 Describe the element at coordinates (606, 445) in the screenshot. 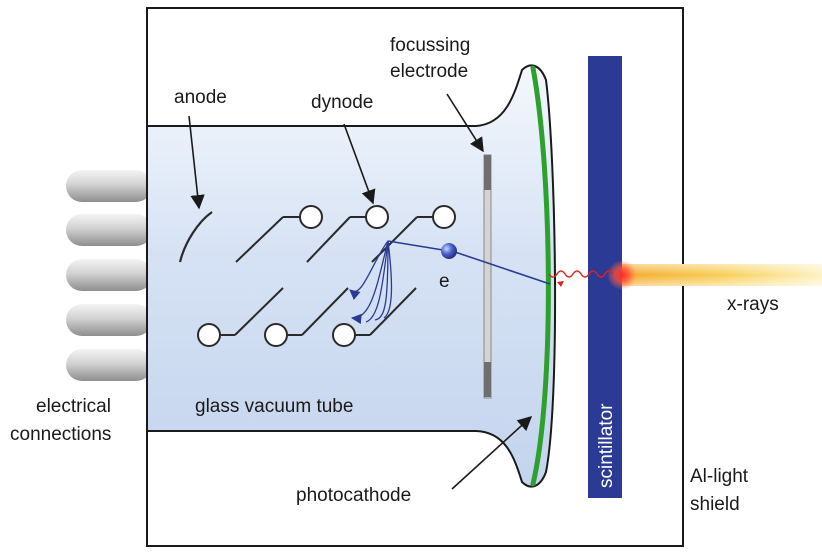

I see `label-scintillator: scintillator` at that location.